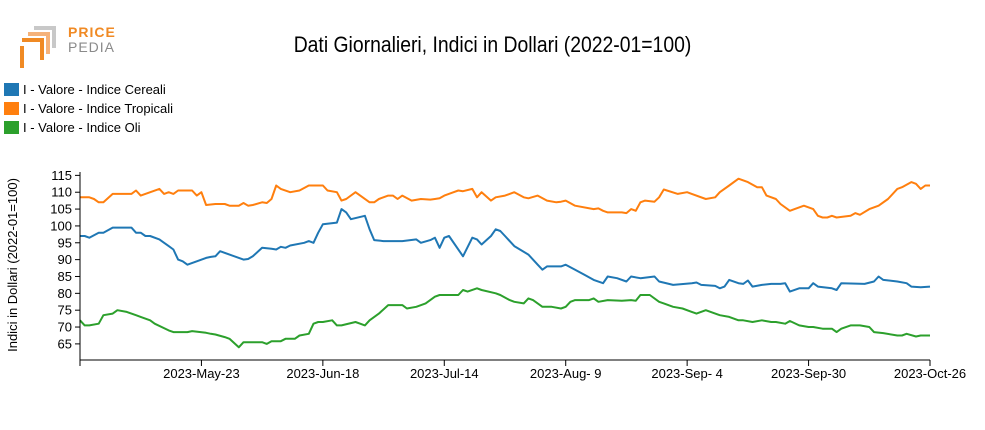  Describe the element at coordinates (65, 293) in the screenshot. I see `y-tick-label: 80` at that location.